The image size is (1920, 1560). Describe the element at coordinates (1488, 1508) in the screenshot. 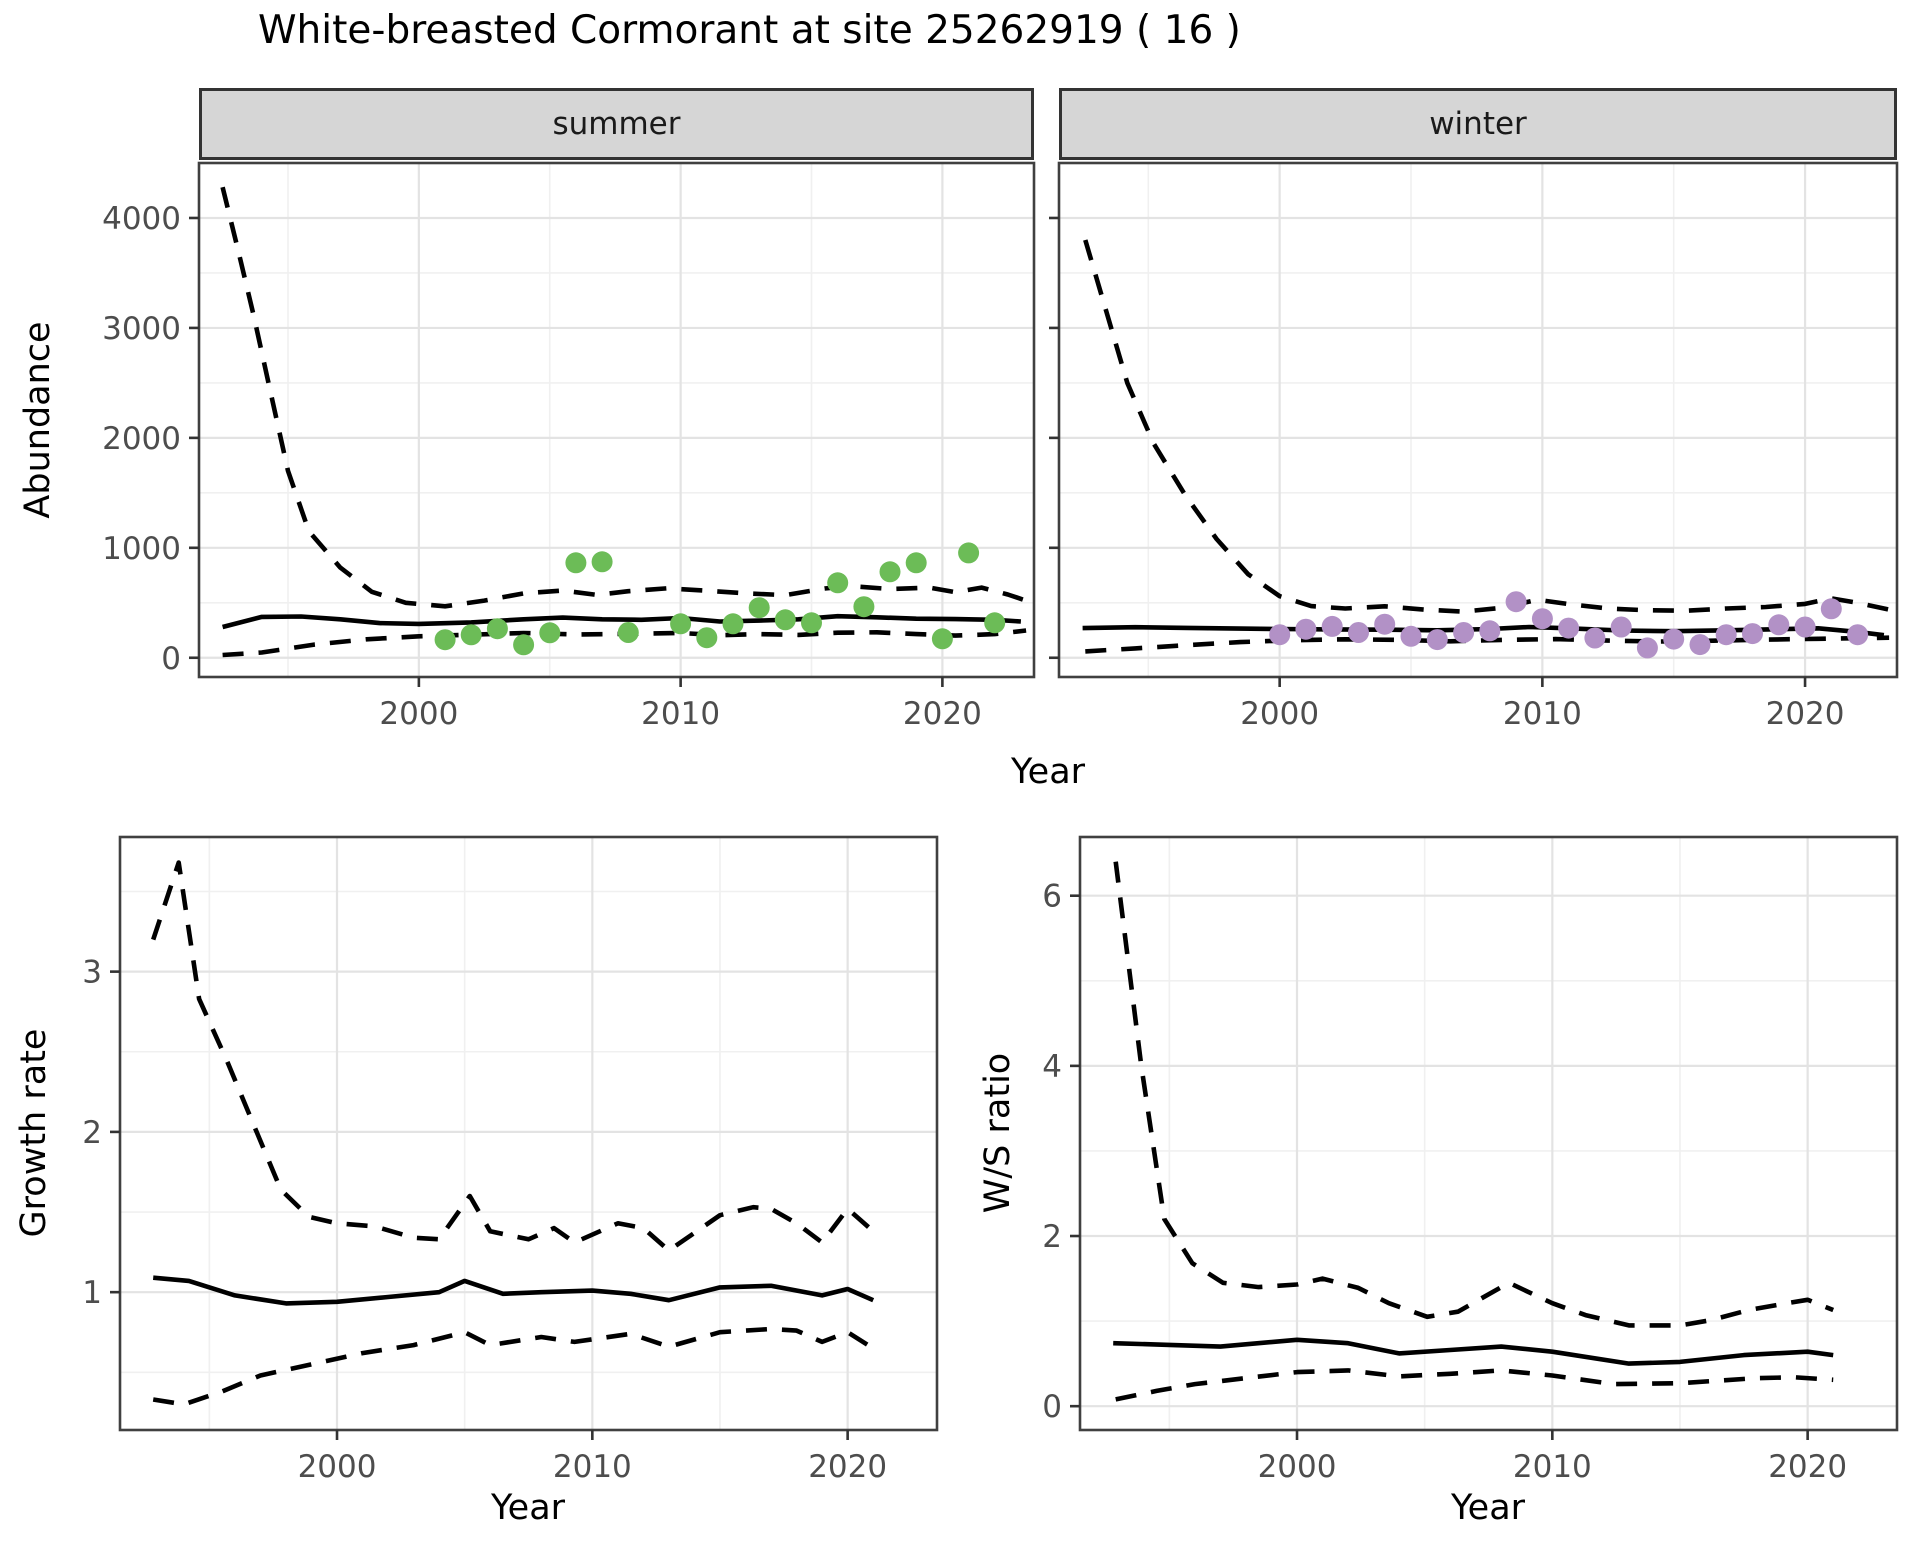

I see `ws-year-axis-title: Year` at that location.